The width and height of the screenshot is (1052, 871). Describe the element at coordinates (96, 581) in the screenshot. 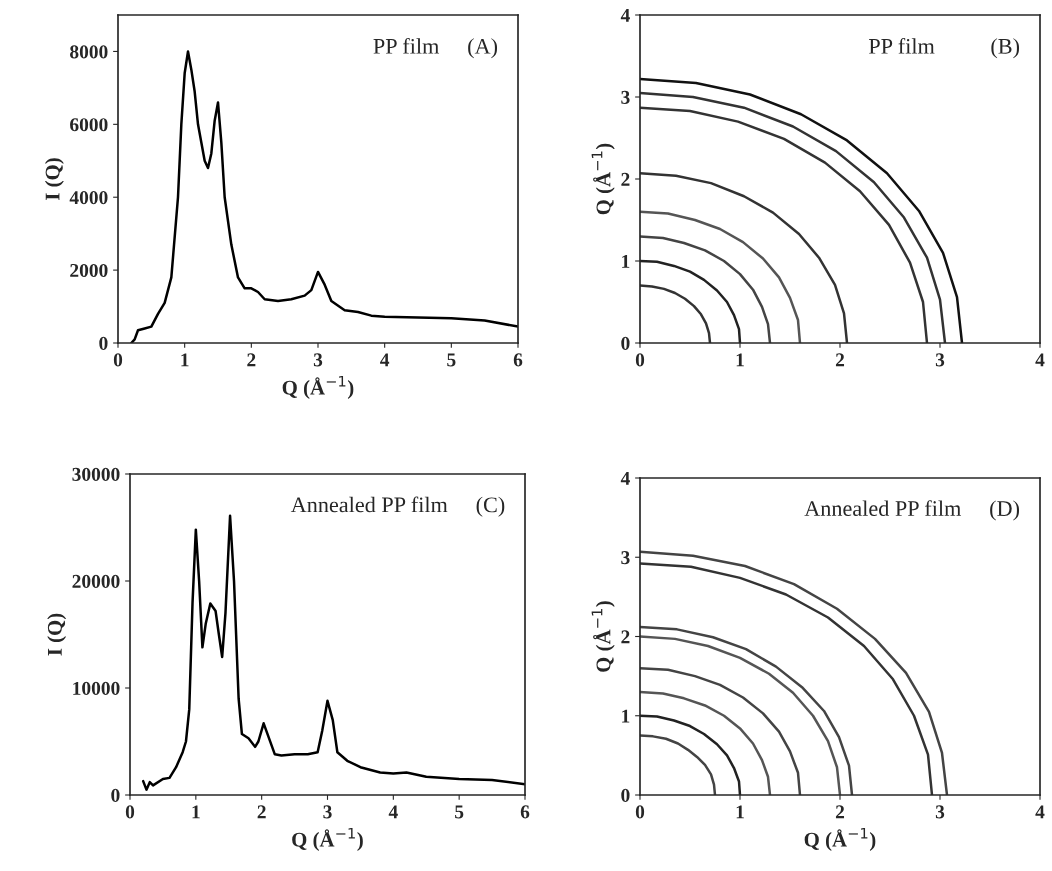

I see `y-tick-label: 20000` at that location.